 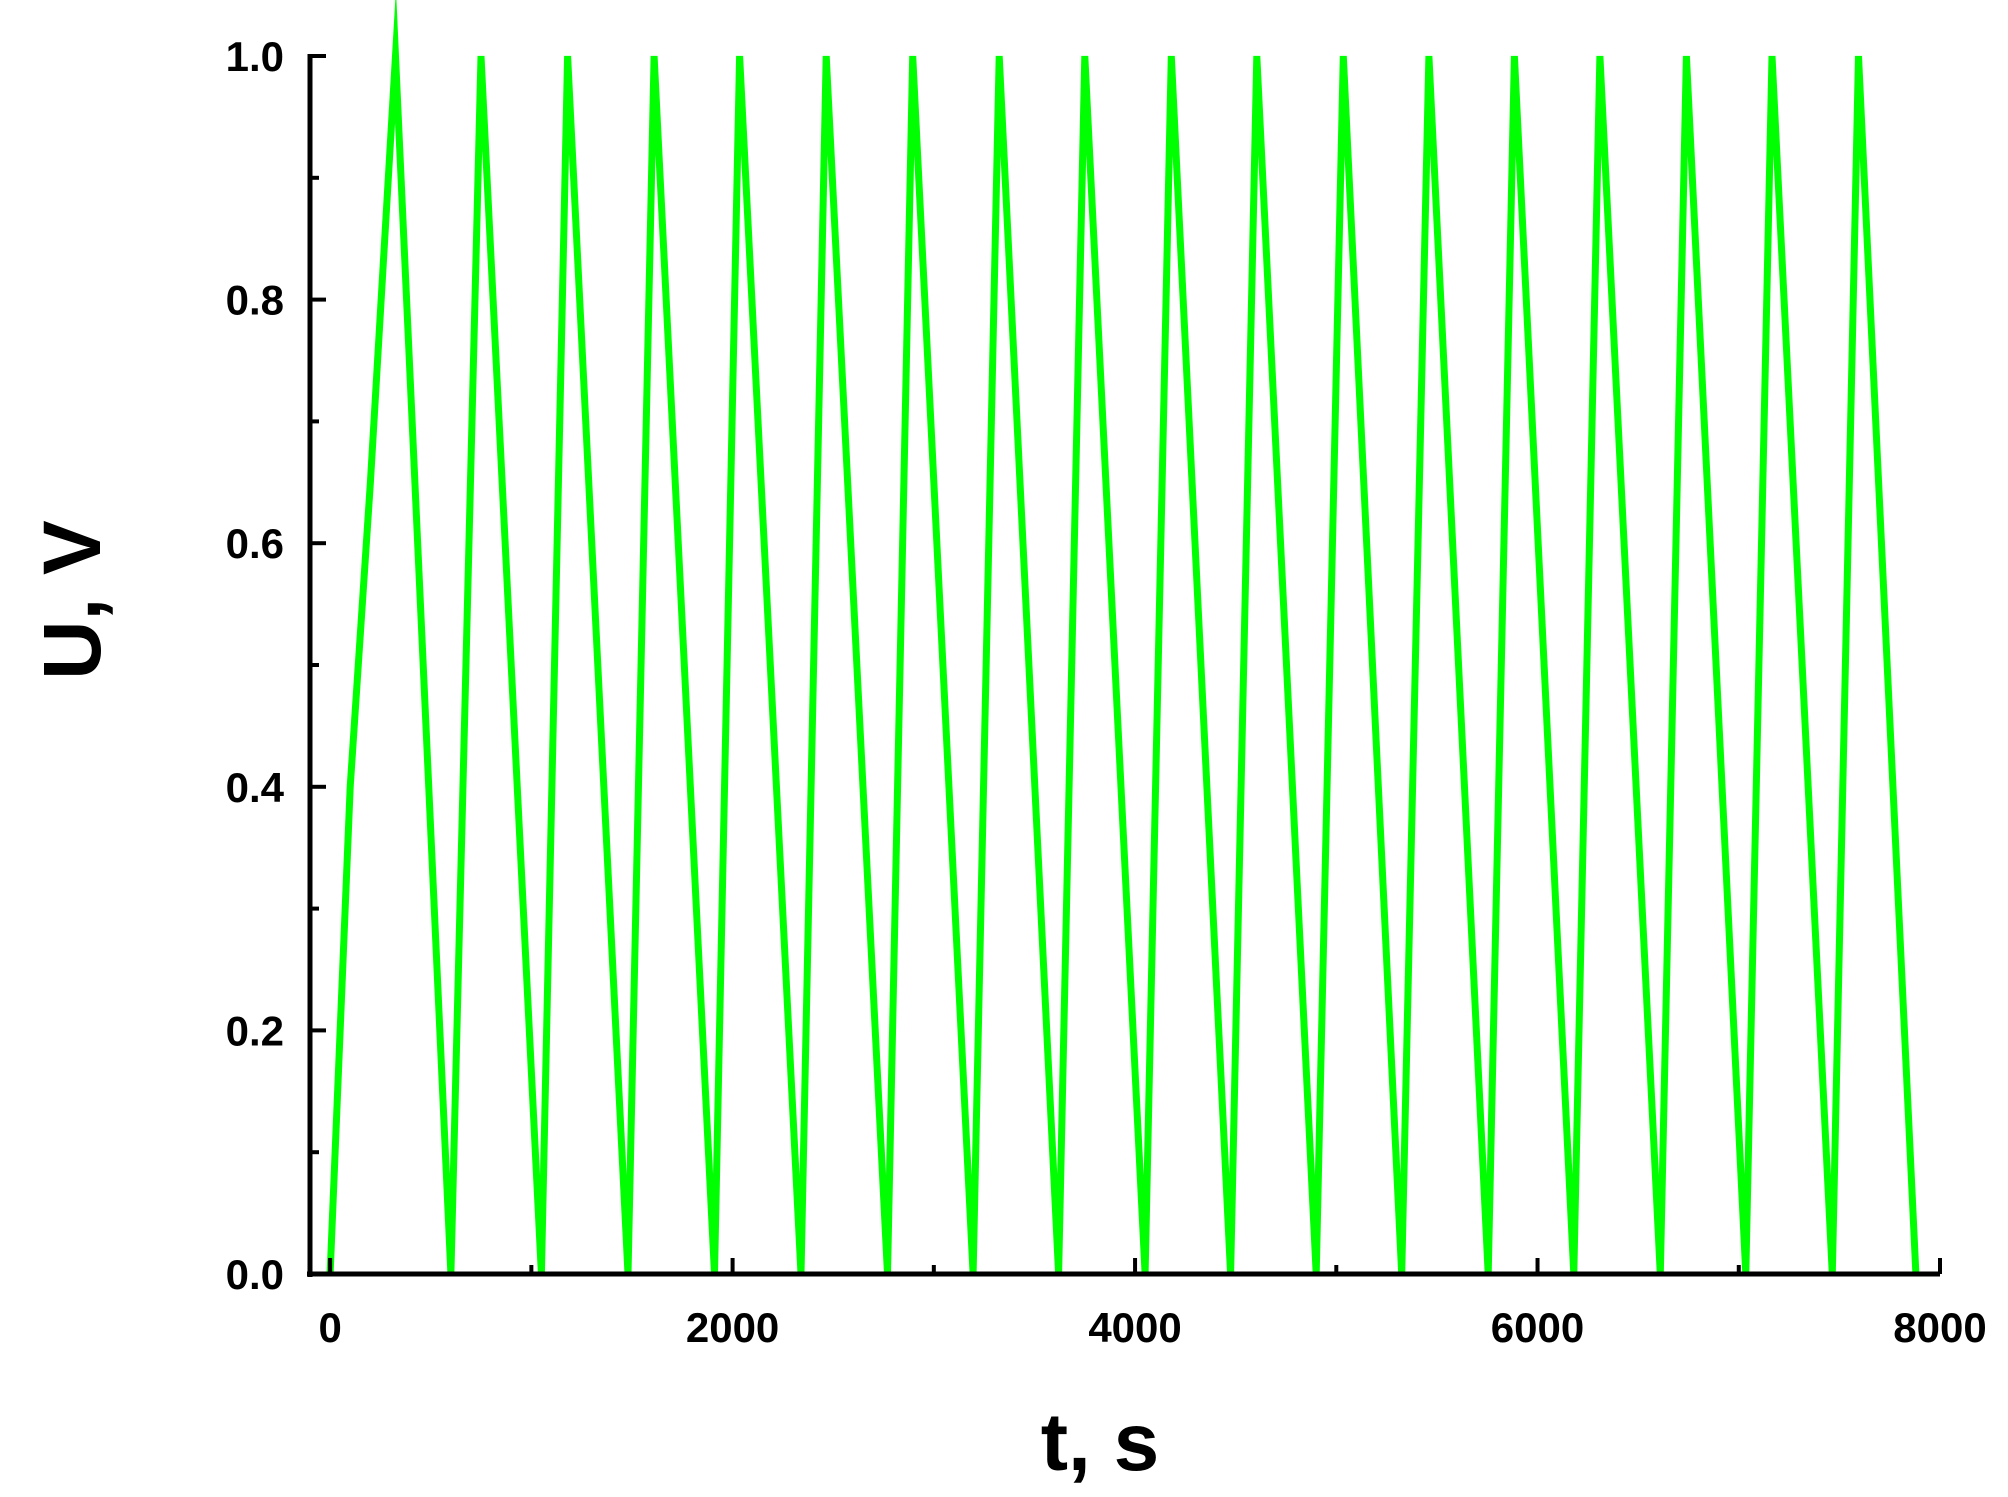 What do you see at coordinates (255, 300) in the screenshot?
I see `y-tick-label: 0.8` at bounding box center [255, 300].